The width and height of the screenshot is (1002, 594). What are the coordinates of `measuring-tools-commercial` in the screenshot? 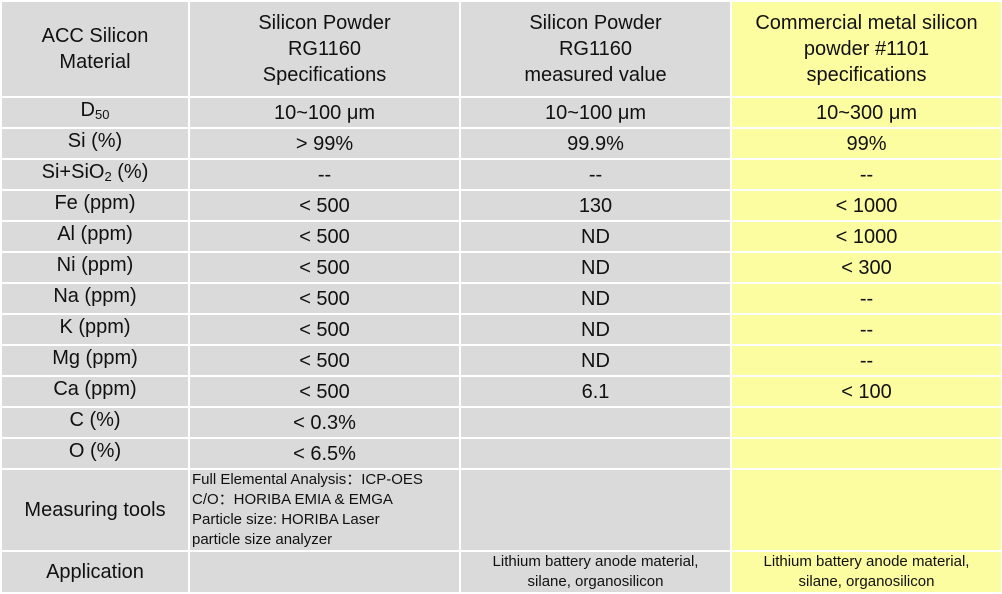 It's located at (866, 510).